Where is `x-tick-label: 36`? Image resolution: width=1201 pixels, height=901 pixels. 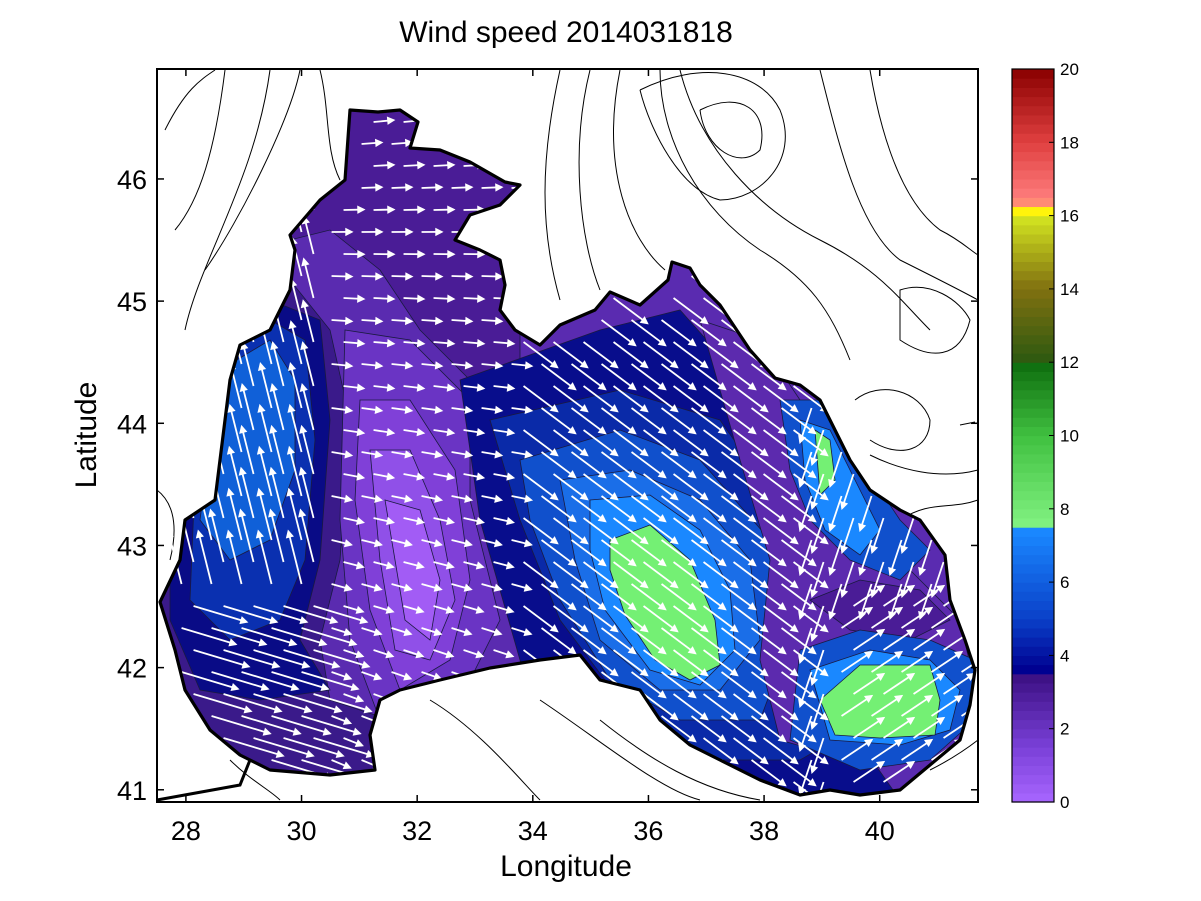
x-tick-label: 36 is located at coordinates (648, 831).